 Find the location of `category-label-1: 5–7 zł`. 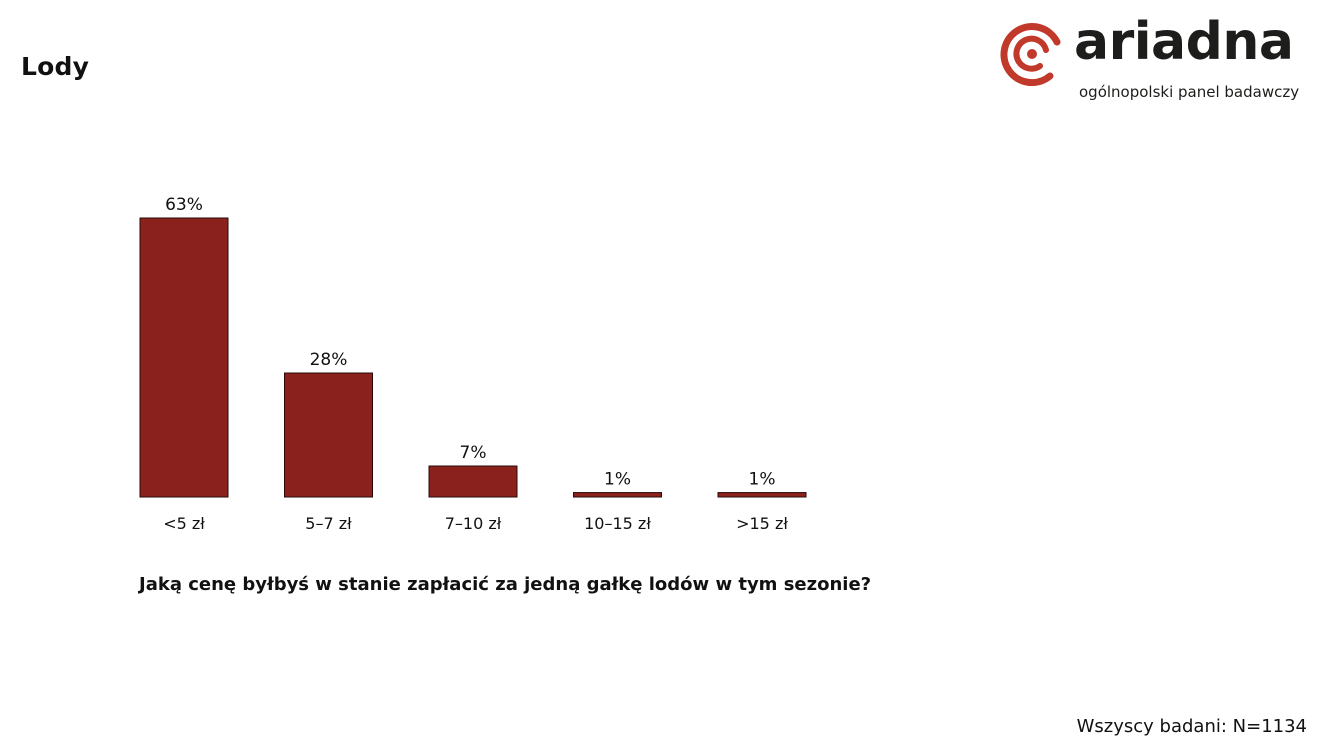

category-label-1: 5–7 zł is located at coordinates (328, 523).